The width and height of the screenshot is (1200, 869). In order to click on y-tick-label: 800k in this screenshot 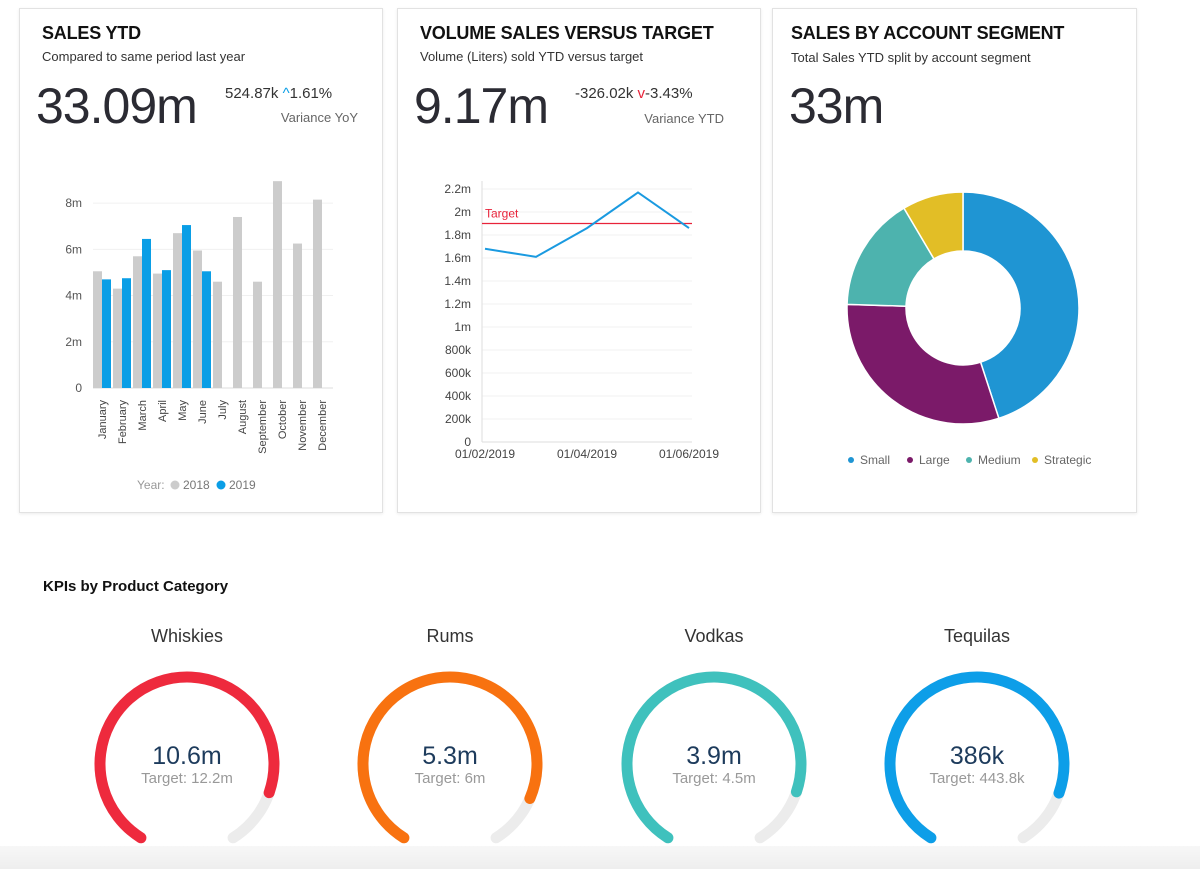, I will do `click(458, 350)`.